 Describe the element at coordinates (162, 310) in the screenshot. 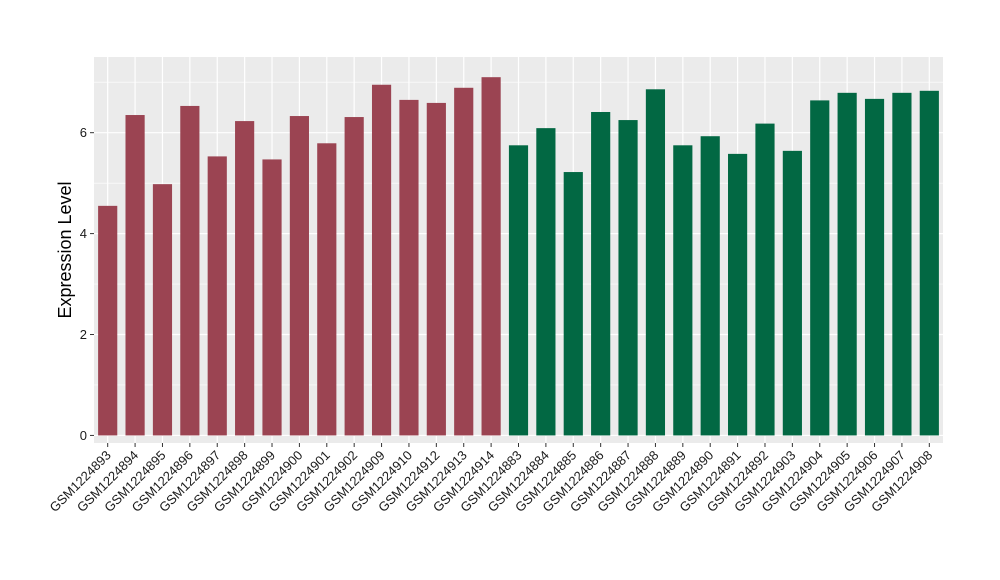

I see `bar-GSM1224895` at that location.